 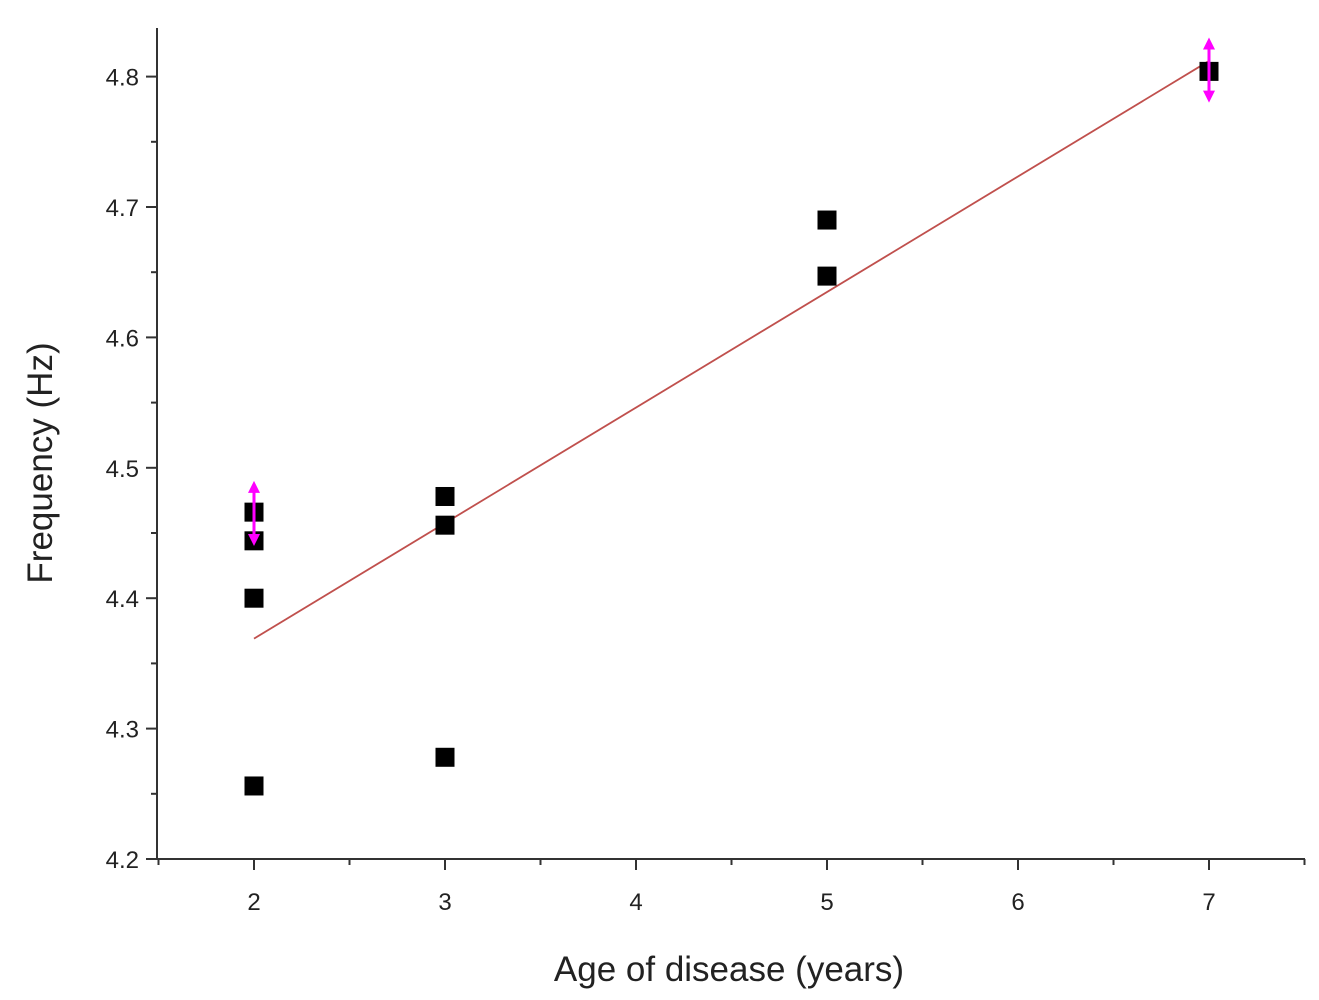 What do you see at coordinates (122, 208) in the screenshot?
I see `y-tick-label: 4.7` at bounding box center [122, 208].